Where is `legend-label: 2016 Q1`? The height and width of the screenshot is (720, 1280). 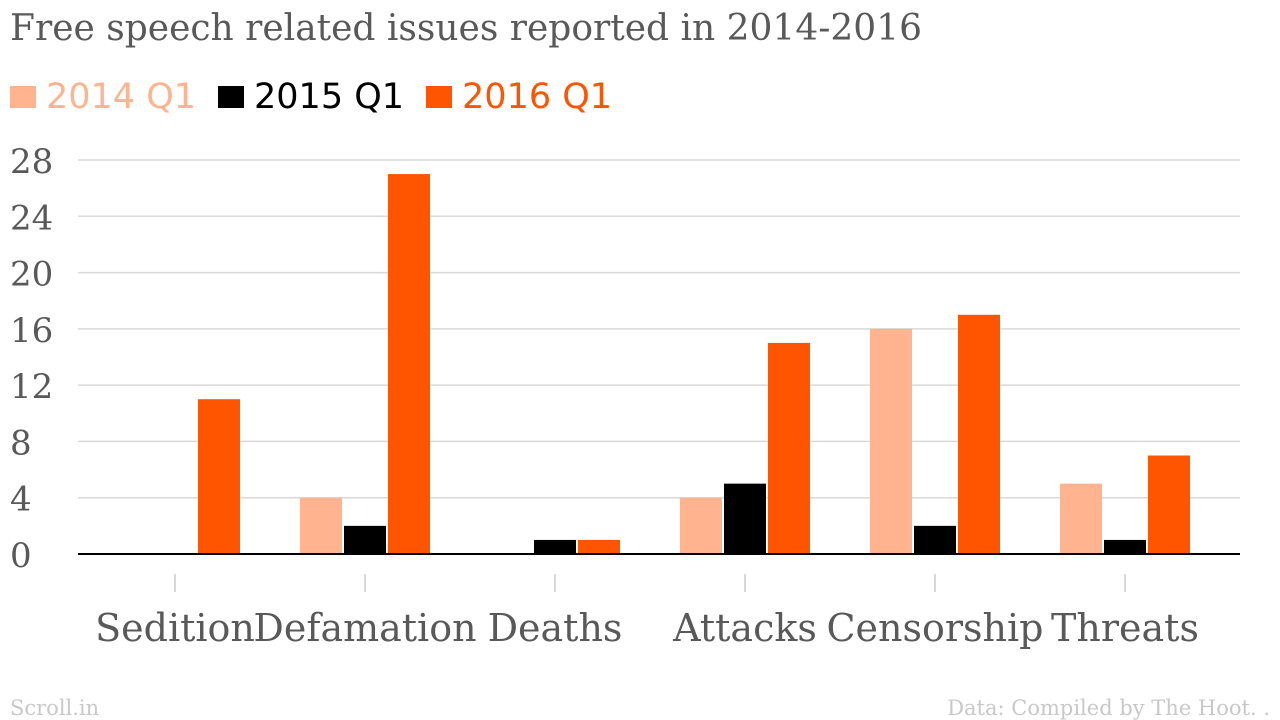
legend-label: 2016 Q1 is located at coordinates (537, 97).